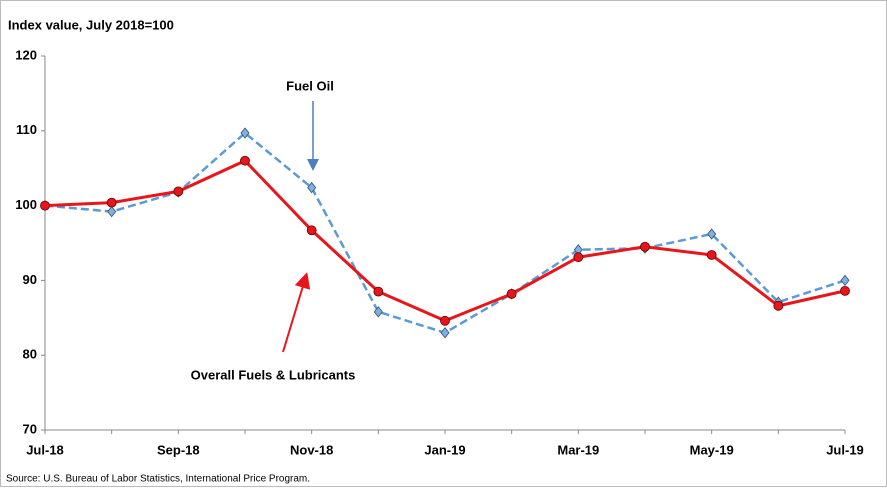 This screenshot has width=887, height=492. Describe the element at coordinates (45, 449) in the screenshot. I see `x-tick-label: Jul-18` at that location.